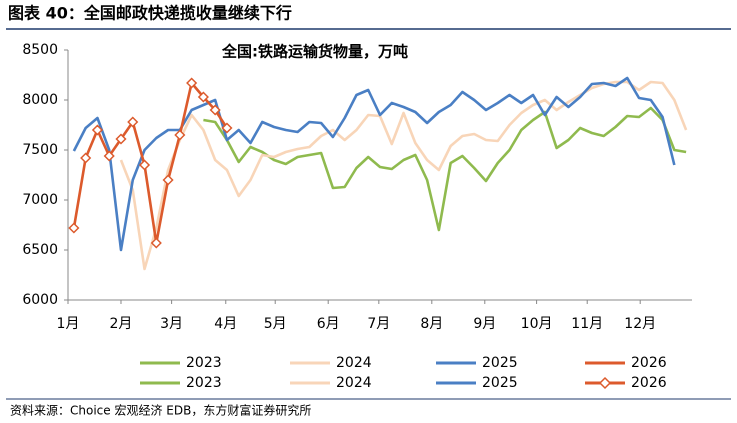  Describe the element at coordinates (40, 200) in the screenshot. I see `y-tick-label: 7000` at that location.